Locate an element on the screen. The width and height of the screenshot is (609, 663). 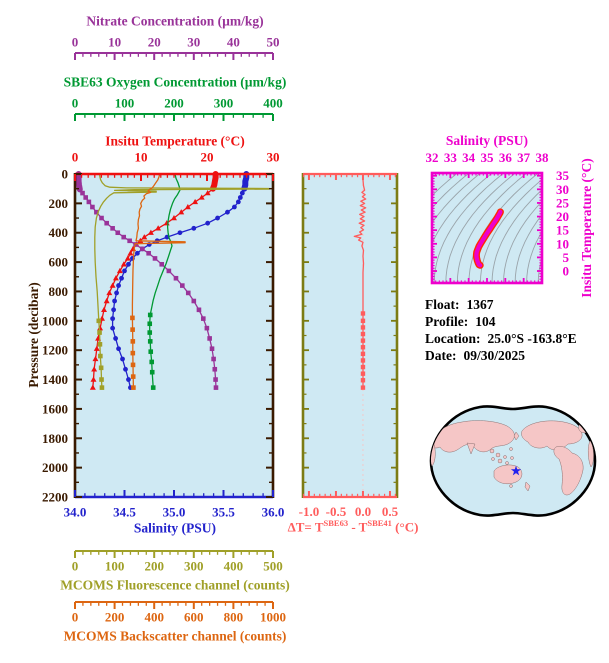
svg-text: 1200 is located at coordinates (55, 350).